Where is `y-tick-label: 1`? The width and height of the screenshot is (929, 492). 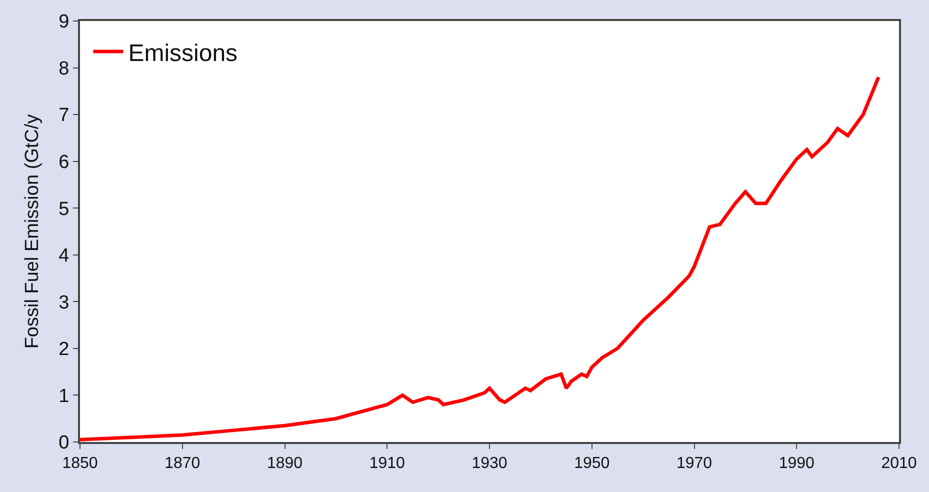
y-tick-label: 1 is located at coordinates (64, 396).